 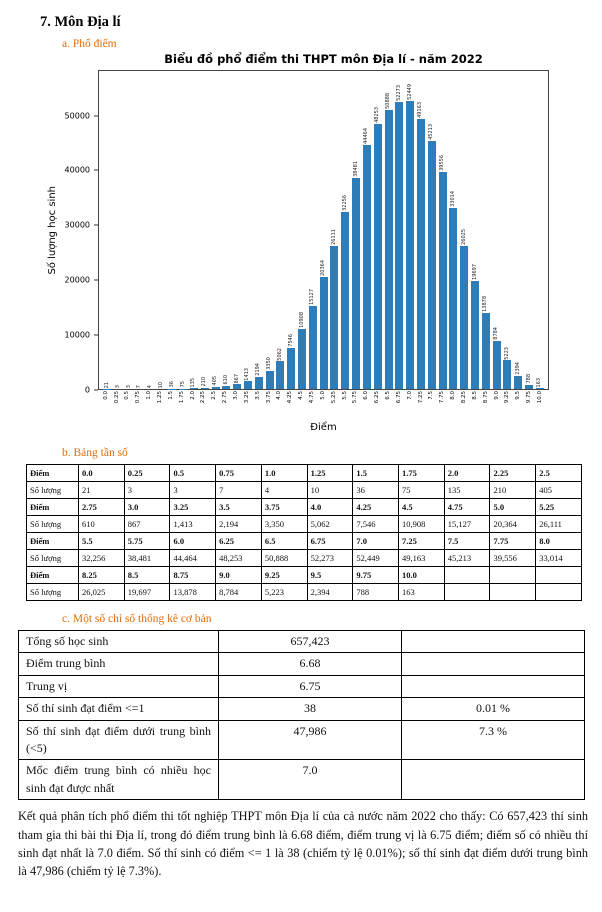 I want to click on freq-cell-soluong, so click(x=558, y=592).